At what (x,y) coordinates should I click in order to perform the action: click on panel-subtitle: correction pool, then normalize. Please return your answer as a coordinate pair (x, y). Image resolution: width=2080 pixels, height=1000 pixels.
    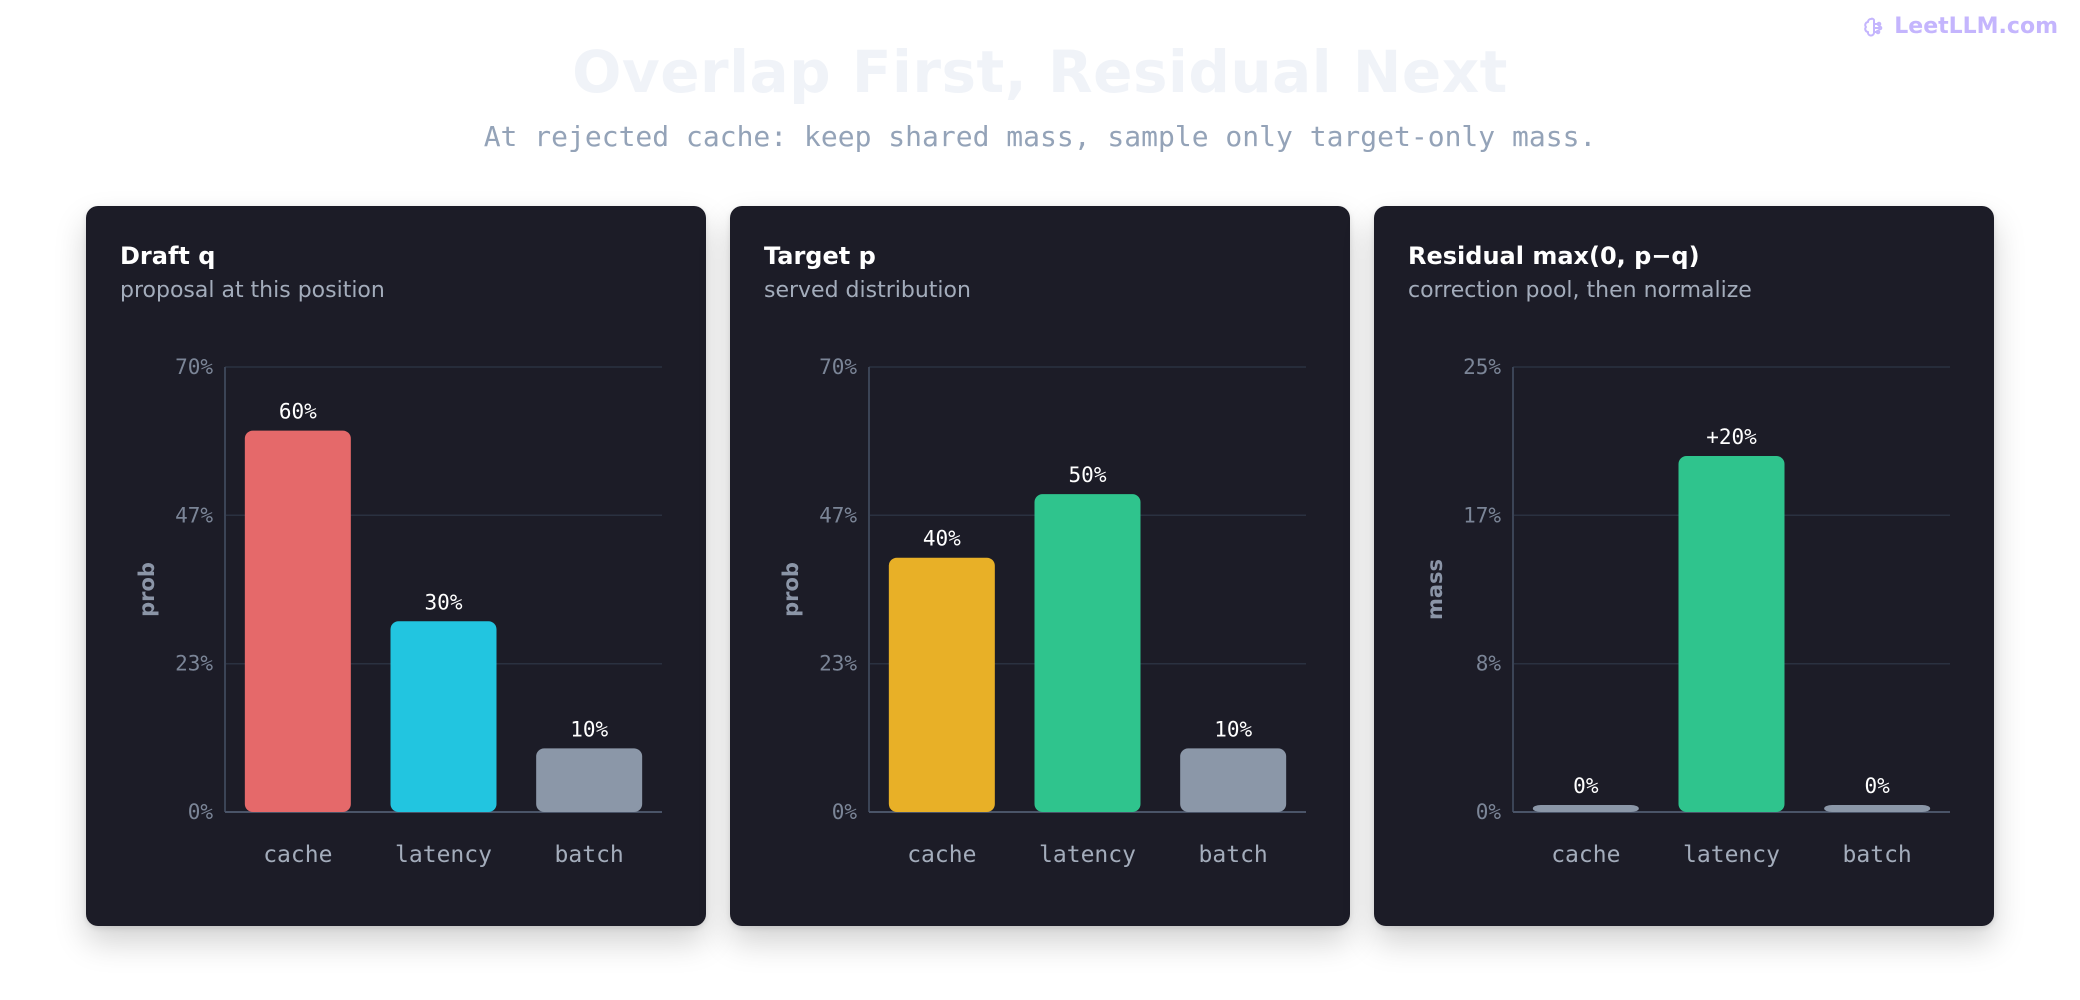
    Looking at the image, I should click on (1580, 290).